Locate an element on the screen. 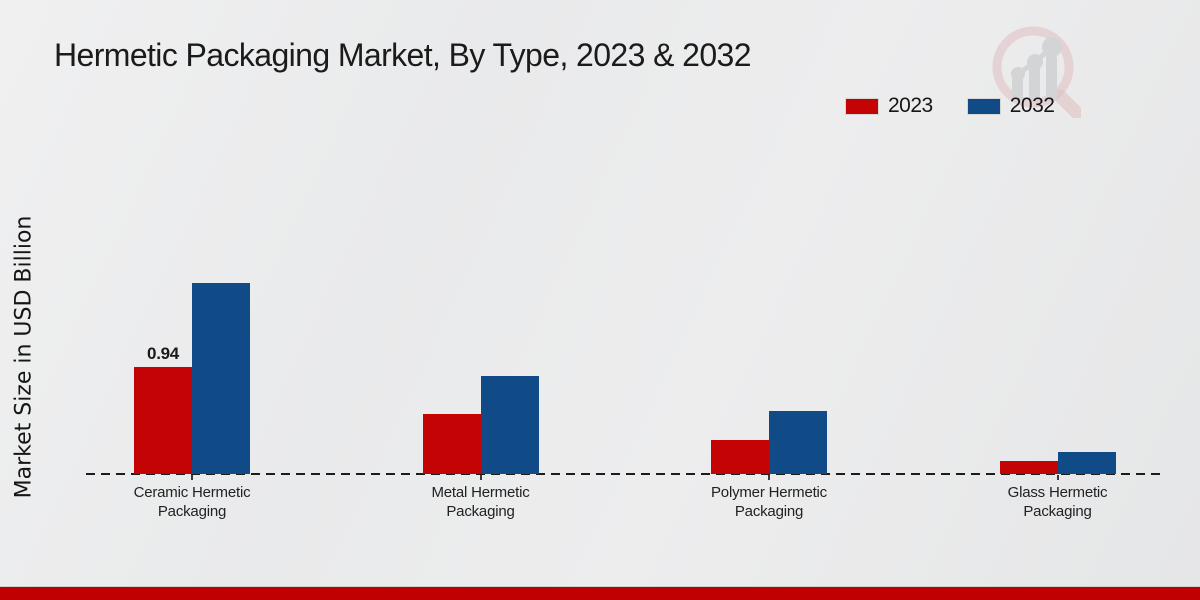 Image resolution: width=1200 pixels, height=600 pixels. bar-2023-metal is located at coordinates (451, 444).